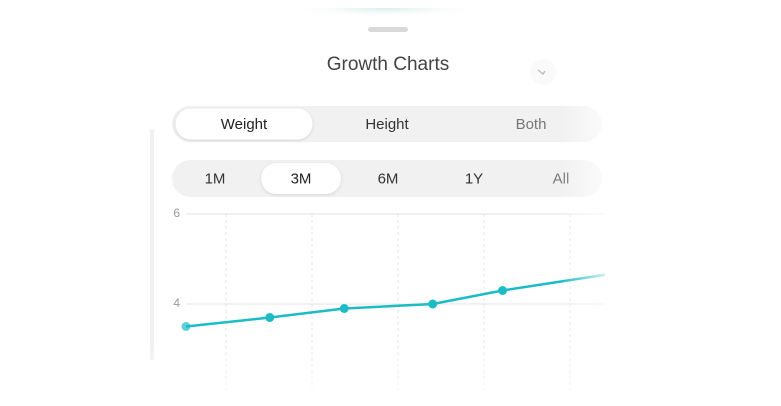 This screenshot has height=406, width=781. I want to click on top-glow, so click(385, 16).